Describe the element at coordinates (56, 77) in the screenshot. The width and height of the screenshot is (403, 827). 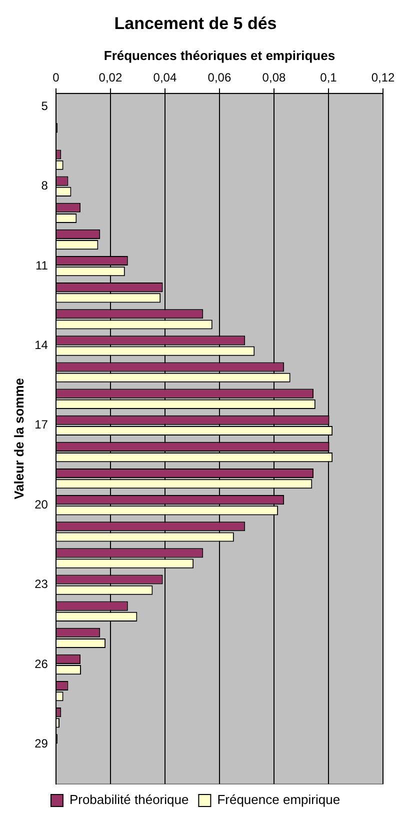
I see `x-tick-label: 0` at that location.